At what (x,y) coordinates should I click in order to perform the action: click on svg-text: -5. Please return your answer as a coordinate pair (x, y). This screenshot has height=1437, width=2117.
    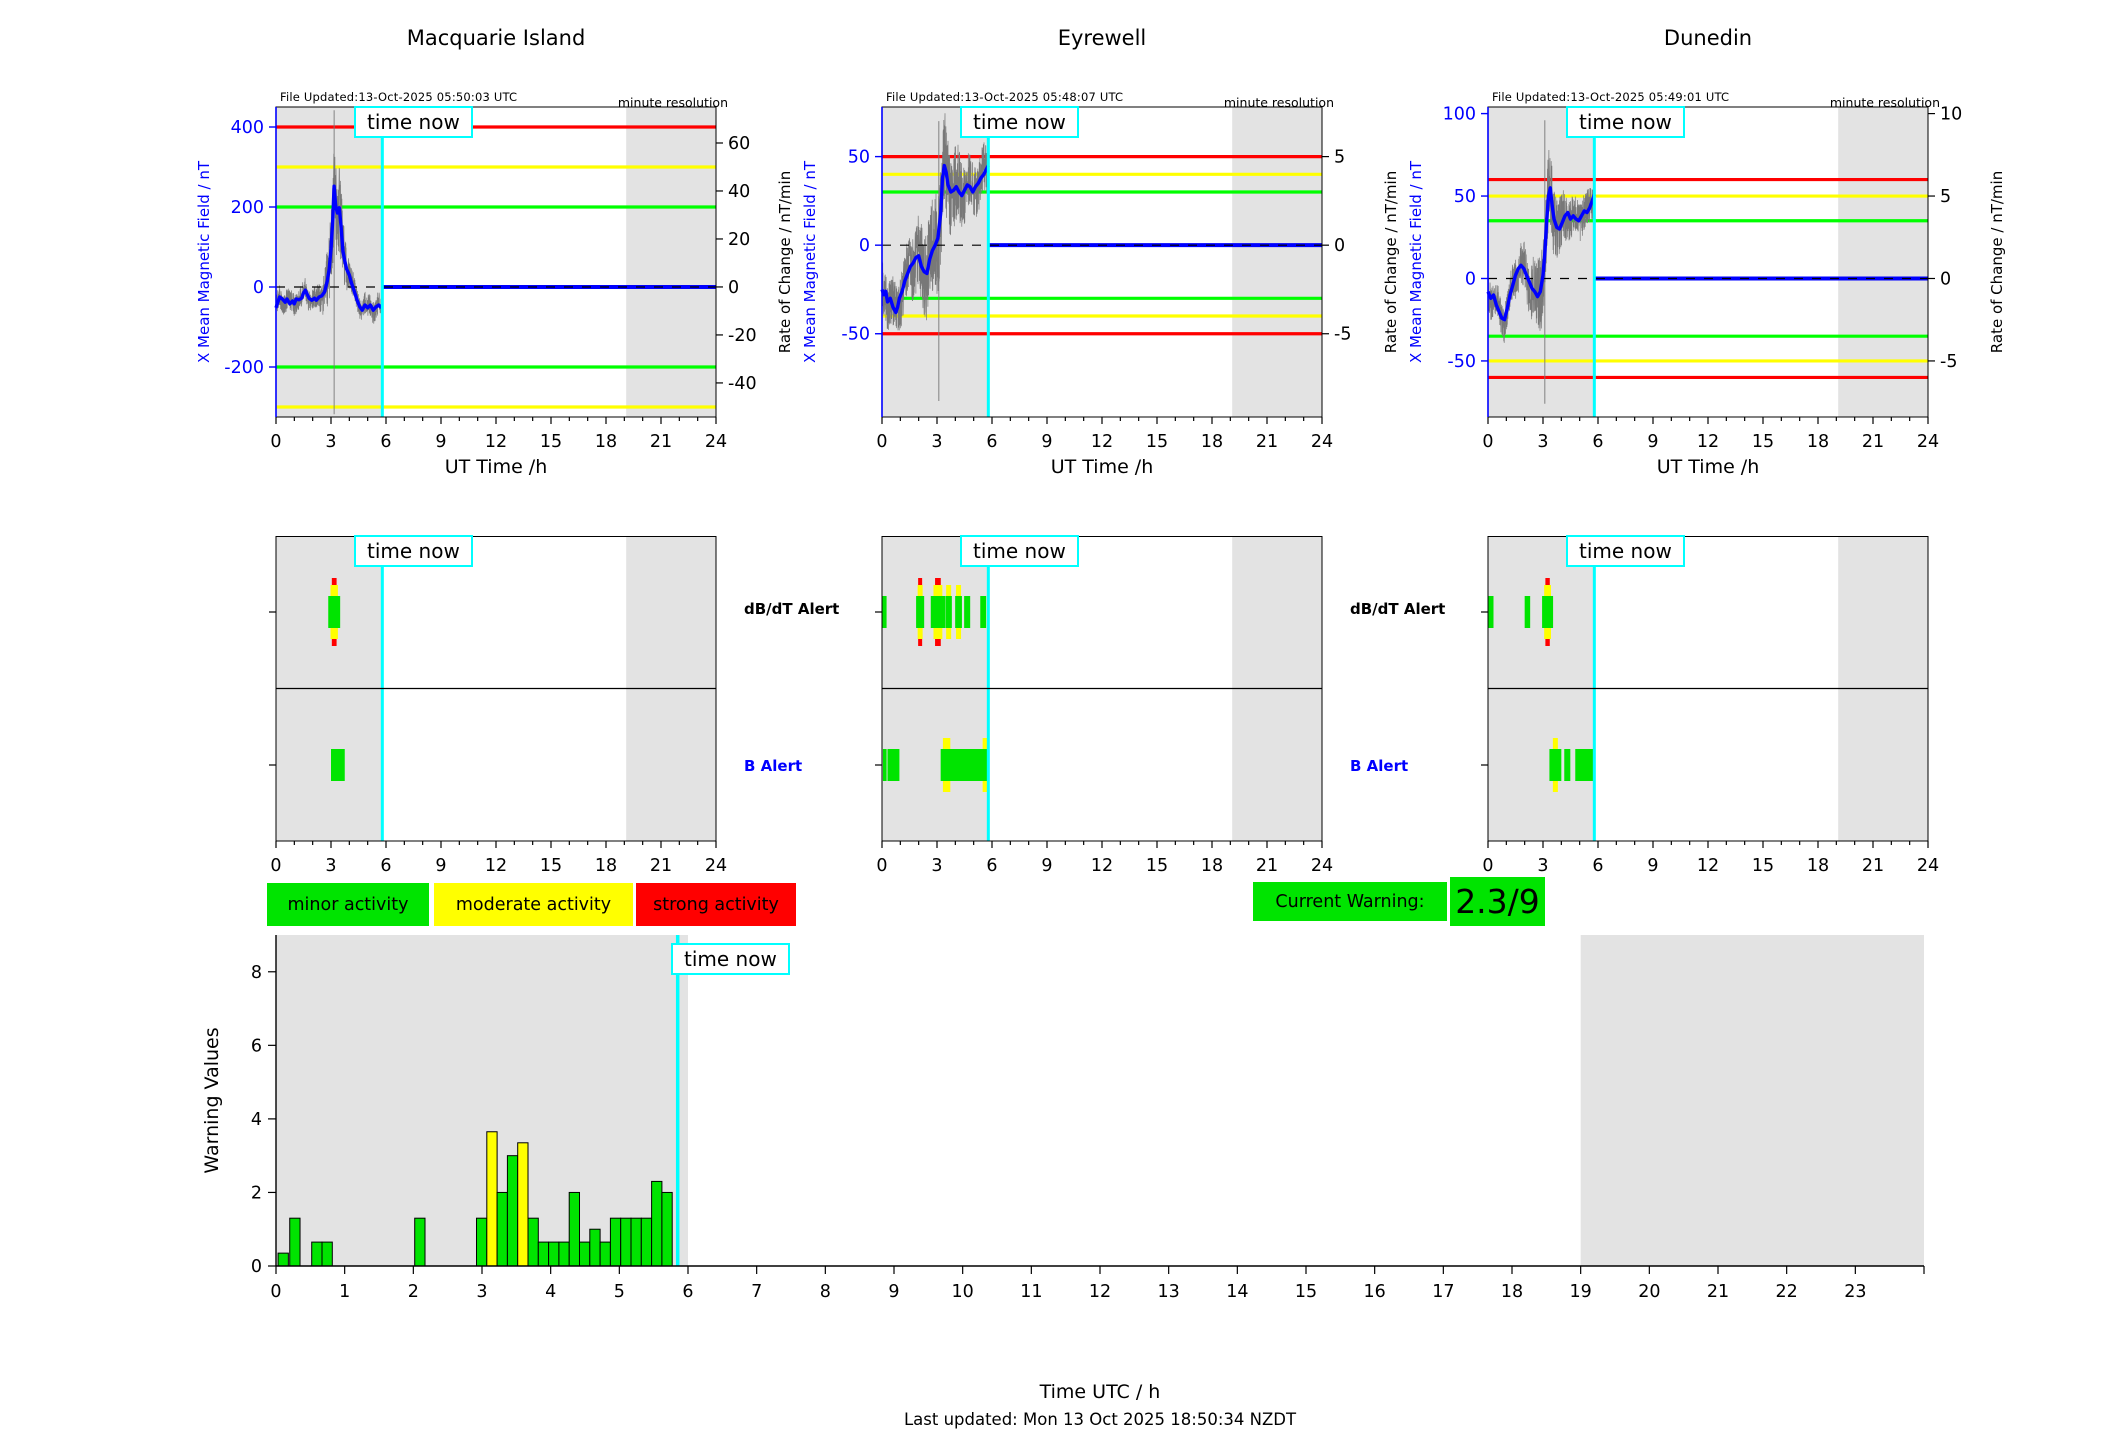
    Looking at the image, I should click on (1342, 335).